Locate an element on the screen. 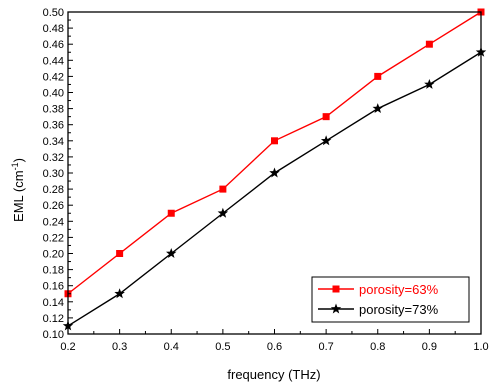  x-tick-label: 0.5 is located at coordinates (222, 347).